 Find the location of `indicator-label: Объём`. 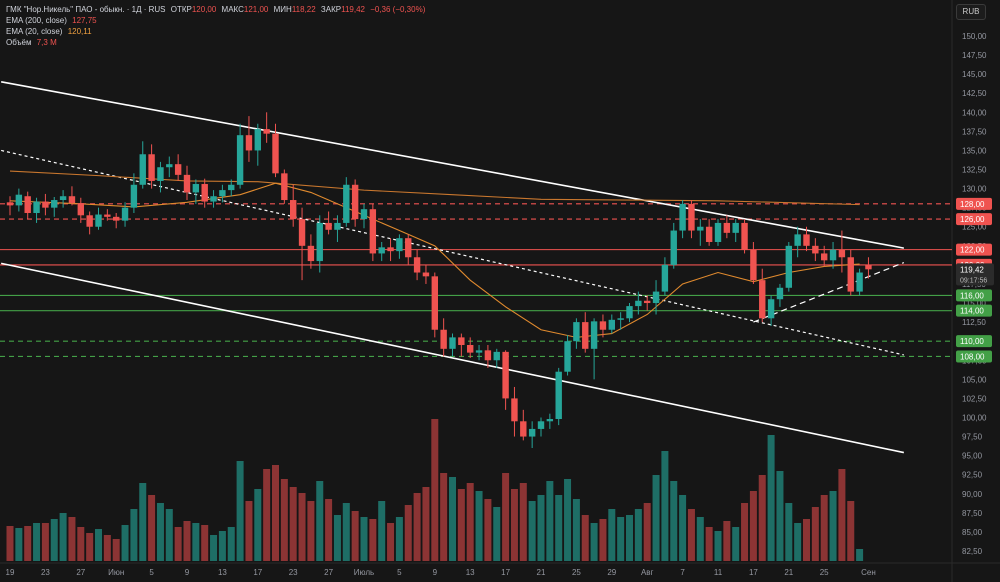

indicator-label: Объём is located at coordinates (19, 42).